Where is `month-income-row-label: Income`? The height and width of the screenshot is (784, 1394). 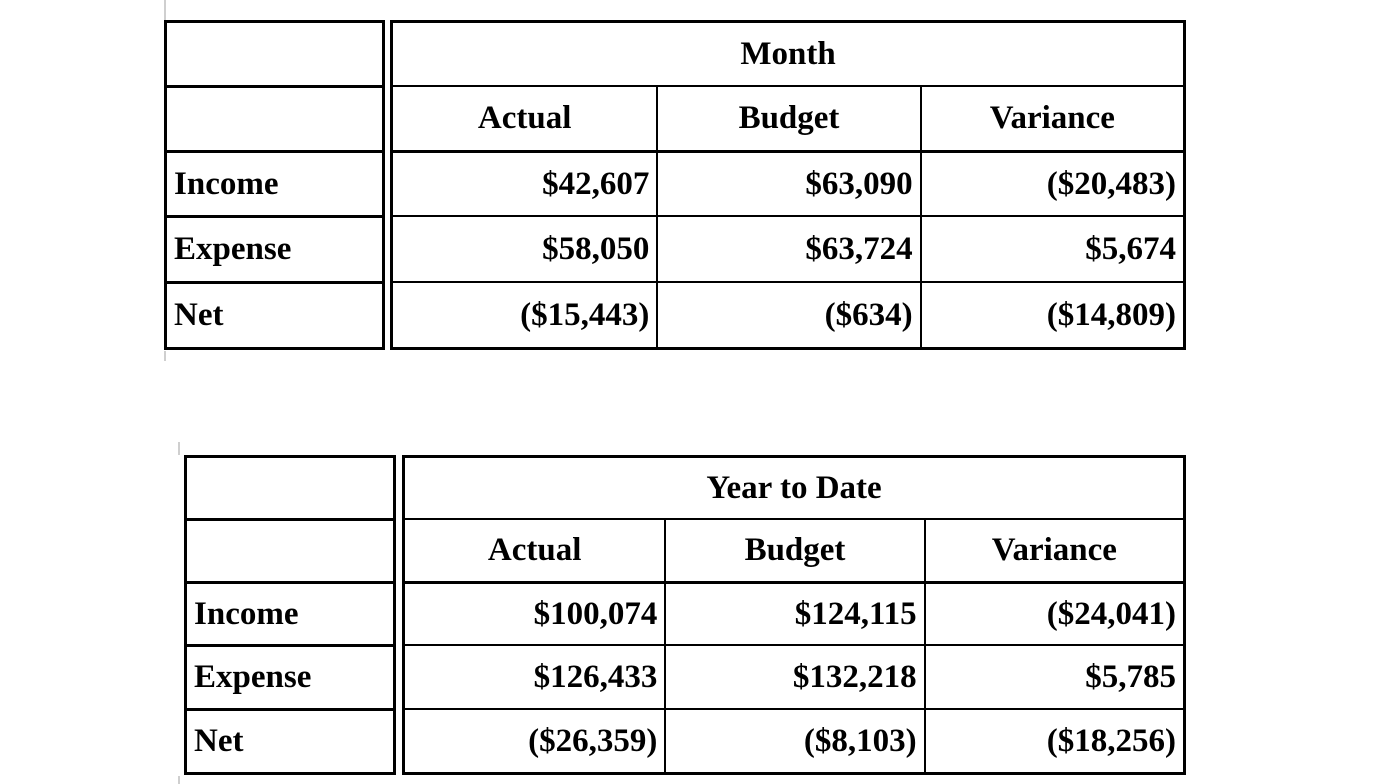 month-income-row-label: Income is located at coordinates (274, 182).